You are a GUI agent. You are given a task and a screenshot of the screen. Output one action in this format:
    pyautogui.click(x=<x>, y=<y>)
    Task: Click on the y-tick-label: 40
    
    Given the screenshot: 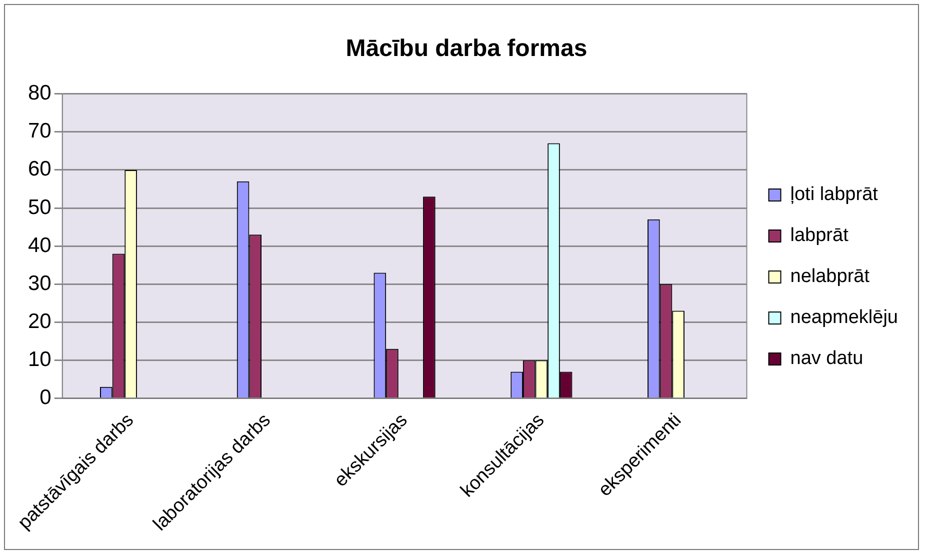 What is the action you would take?
    pyautogui.click(x=40, y=245)
    